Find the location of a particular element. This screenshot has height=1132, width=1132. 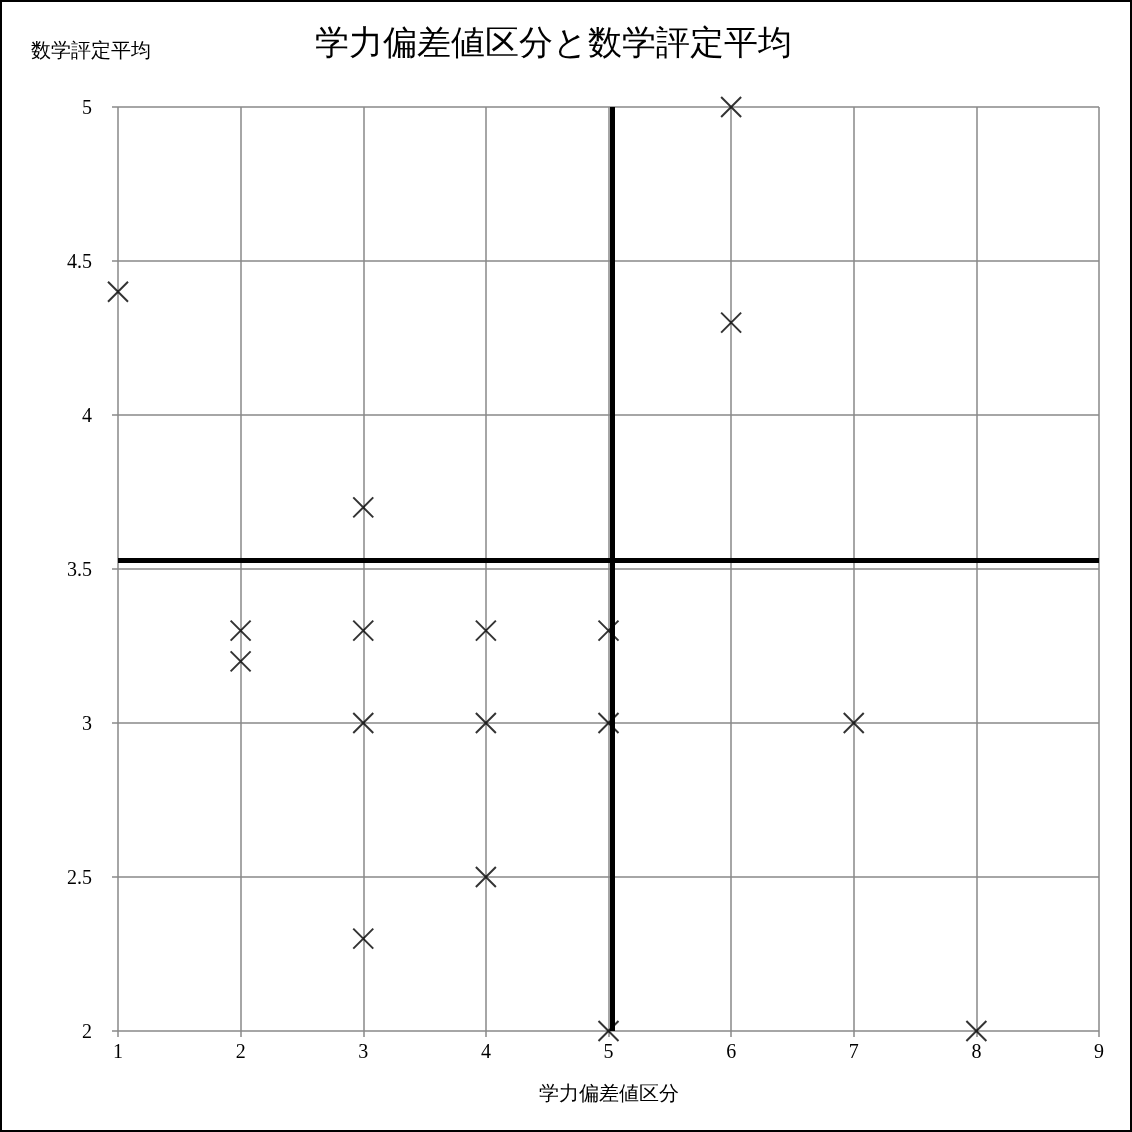

y-tick-label: 2 is located at coordinates (87, 1031).